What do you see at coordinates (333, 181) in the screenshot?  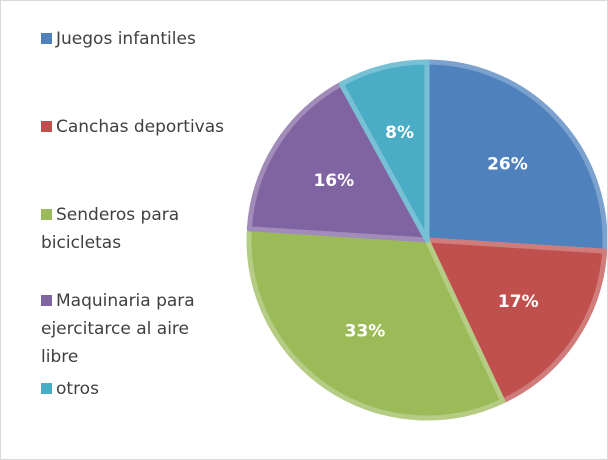 I see `data-label: 16%` at bounding box center [333, 181].